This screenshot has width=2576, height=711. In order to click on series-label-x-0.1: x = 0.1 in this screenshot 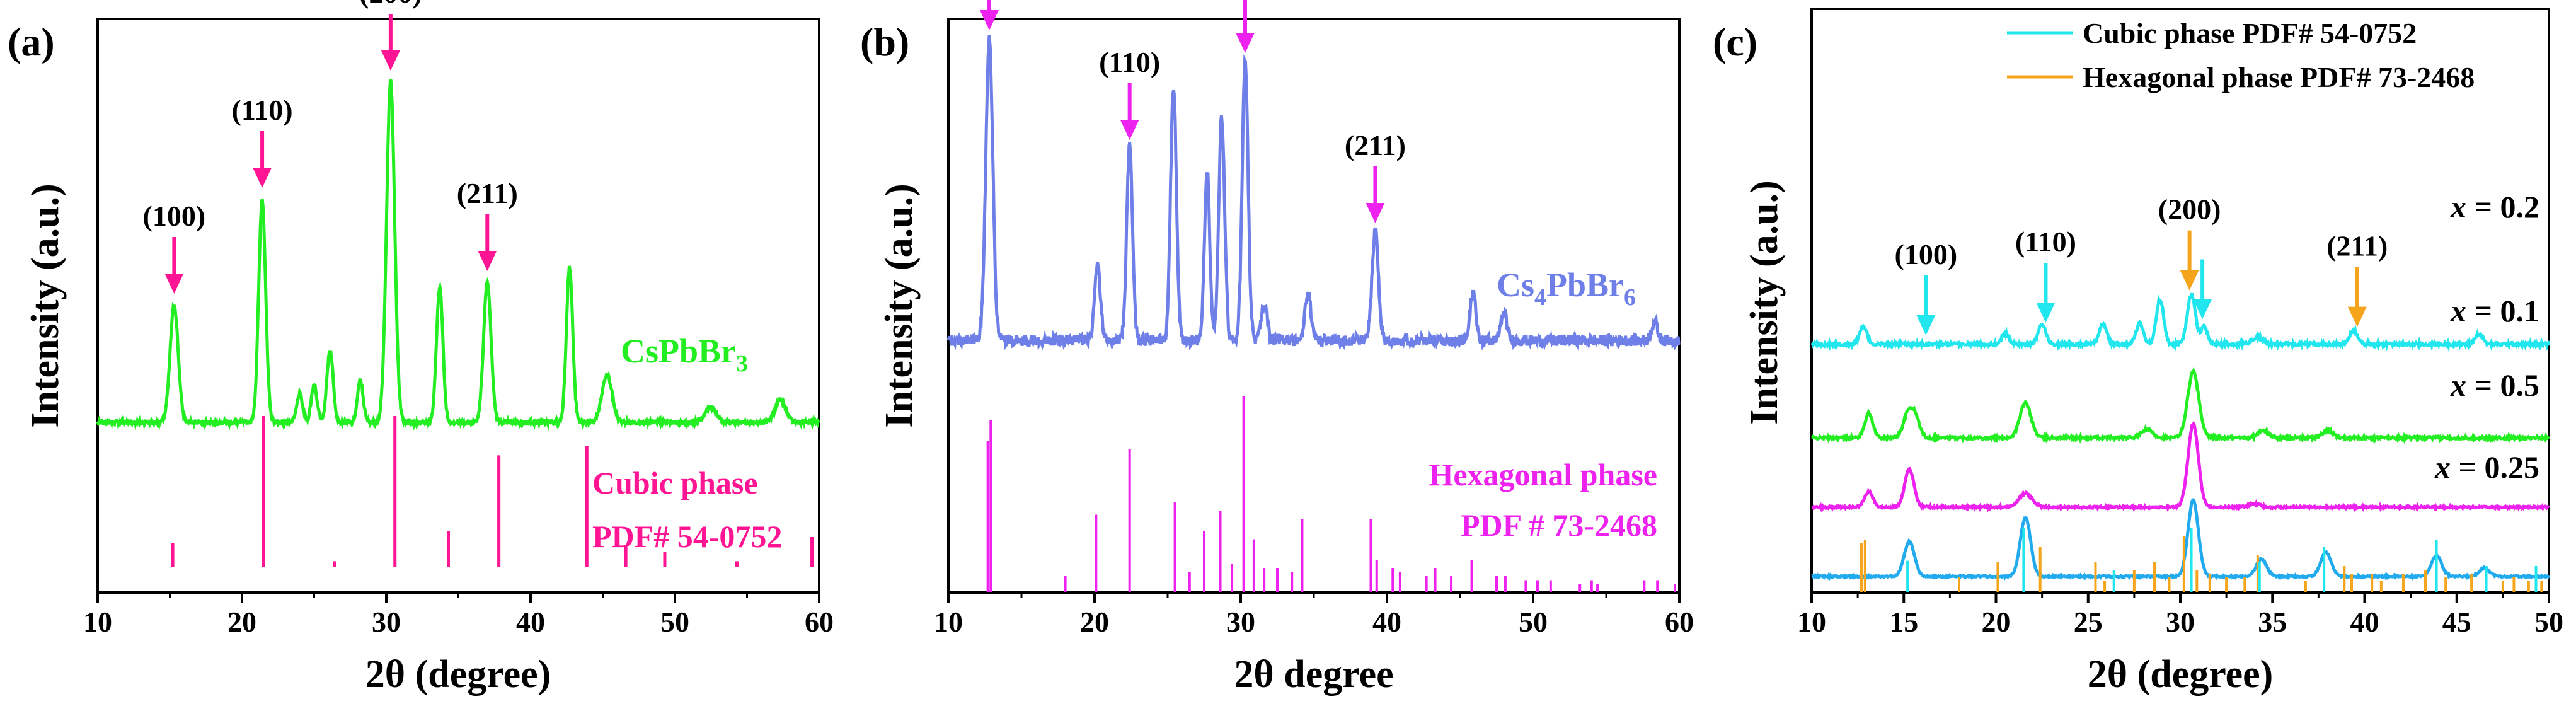, I will do `click(2494, 310)`.